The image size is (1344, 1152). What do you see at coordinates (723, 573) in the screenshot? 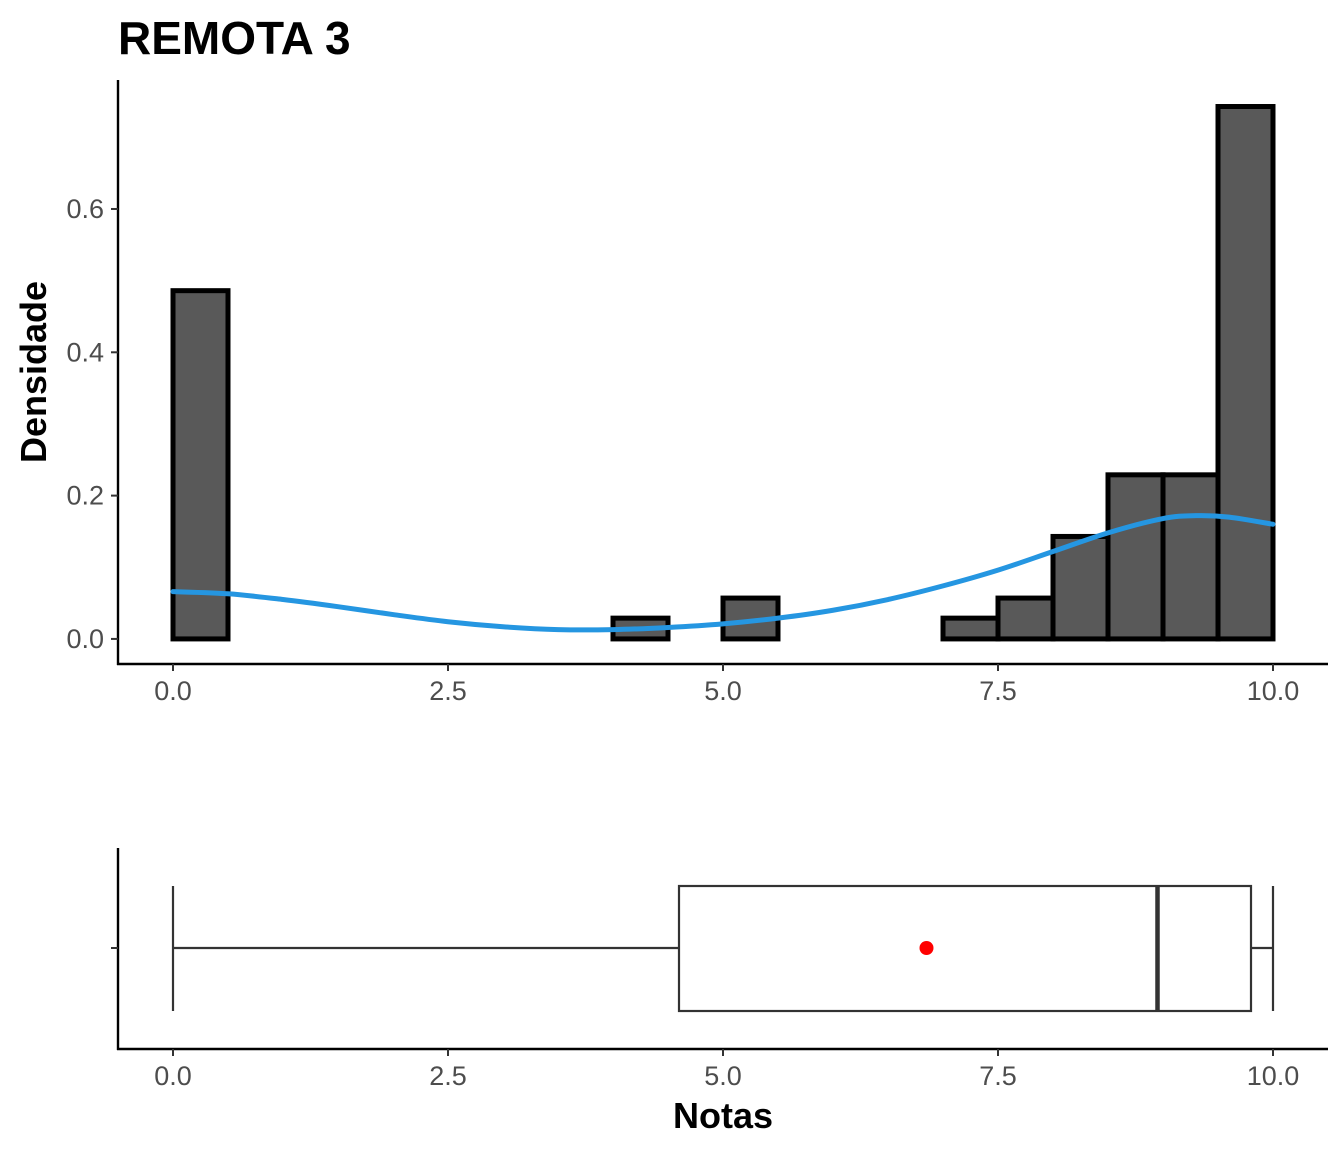
I see `density-curve` at bounding box center [723, 573].